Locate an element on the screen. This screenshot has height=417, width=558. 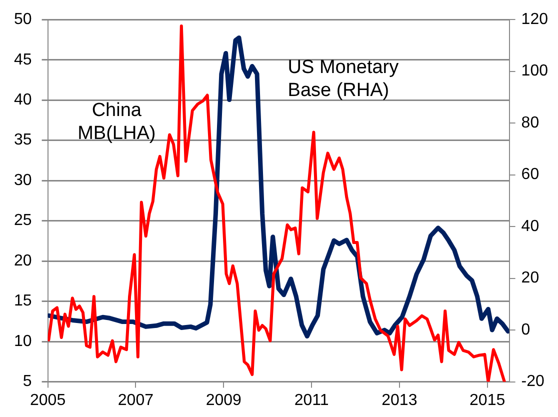
y-tick-label: 30 is located at coordinates (23, 180).